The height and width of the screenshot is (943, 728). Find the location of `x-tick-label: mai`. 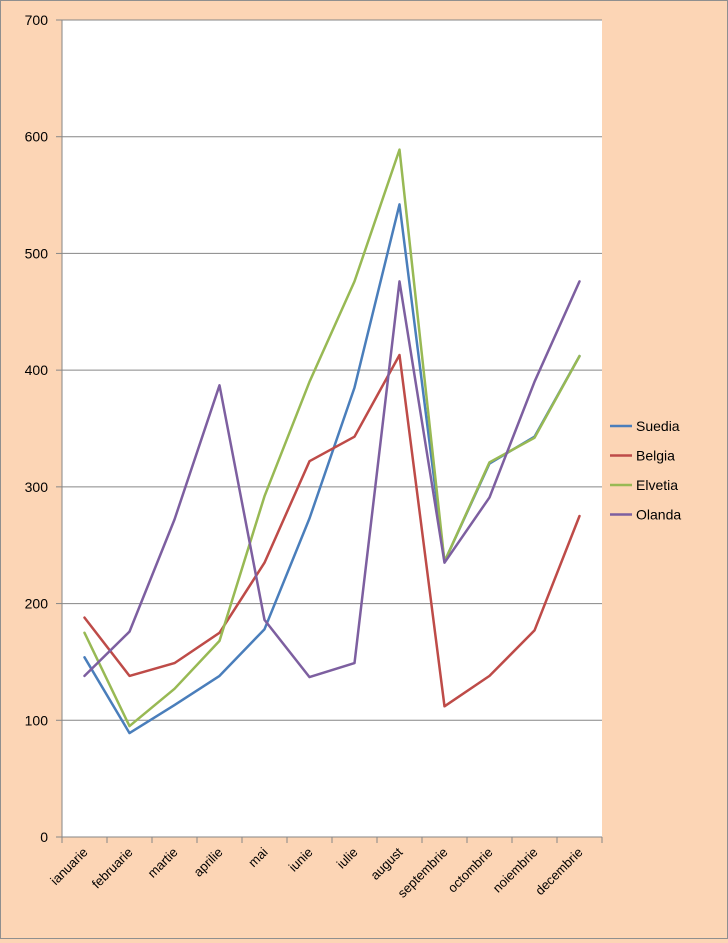

x-tick-label: mai is located at coordinates (257, 856).